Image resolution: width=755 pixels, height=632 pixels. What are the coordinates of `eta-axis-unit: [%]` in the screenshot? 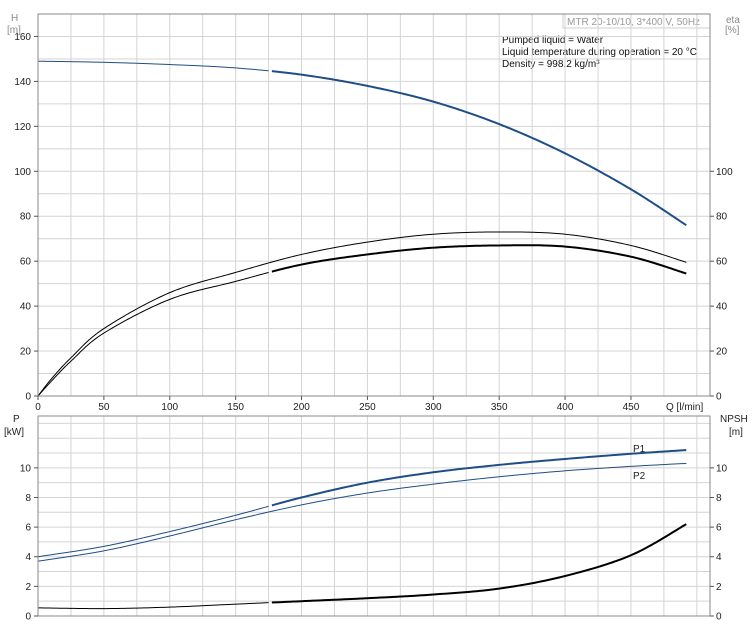 It's located at (732, 30).